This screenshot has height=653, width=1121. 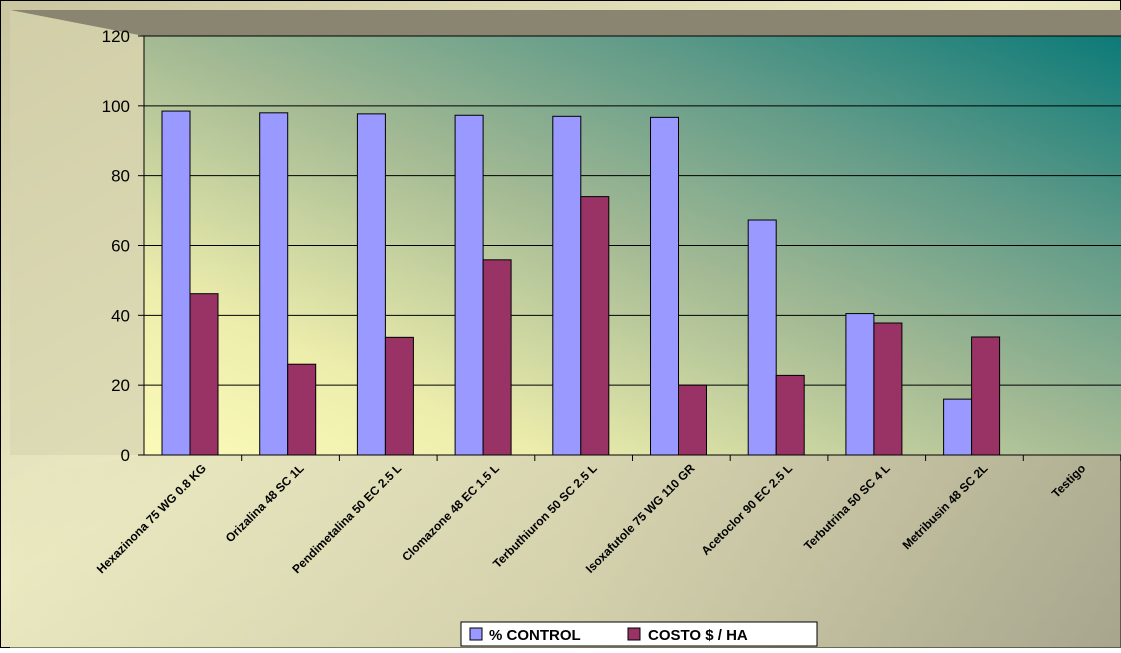 What do you see at coordinates (120, 246) in the screenshot?
I see `y-tick-label: 60` at bounding box center [120, 246].